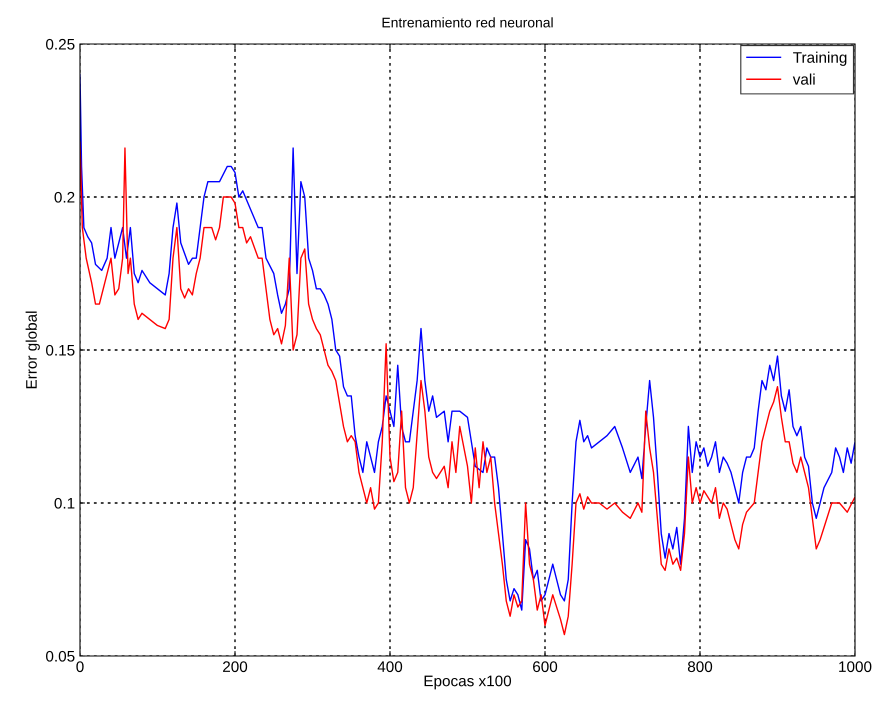 Image resolution: width=878 pixels, height=704 pixels. What do you see at coordinates (545, 666) in the screenshot?
I see `x-tick-label: 600` at bounding box center [545, 666].